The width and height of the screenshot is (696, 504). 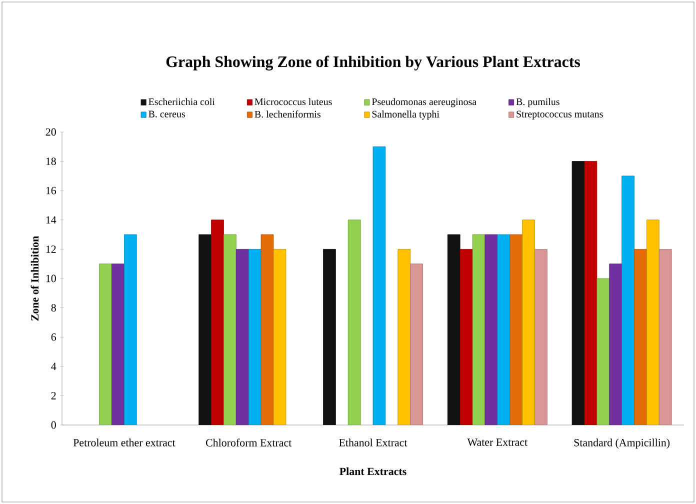 What do you see at coordinates (51, 190) in the screenshot?
I see `y-tick-label: 16` at bounding box center [51, 190].